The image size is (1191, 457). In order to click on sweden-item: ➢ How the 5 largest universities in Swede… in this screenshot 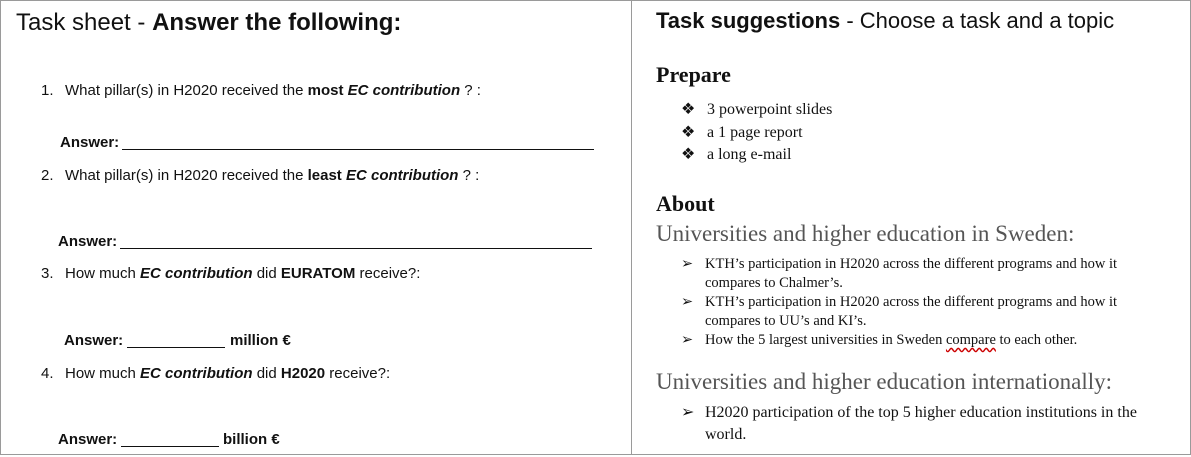, I will do `click(879, 340)`.